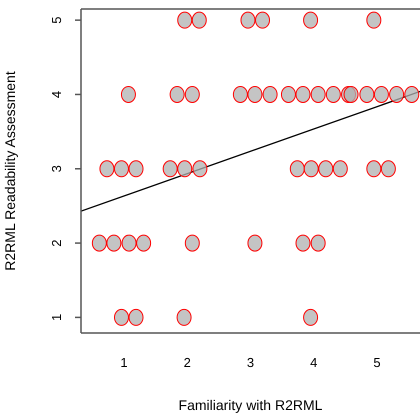  Describe the element at coordinates (56, 94) in the screenshot. I see `y-tick-label: 4` at that location.